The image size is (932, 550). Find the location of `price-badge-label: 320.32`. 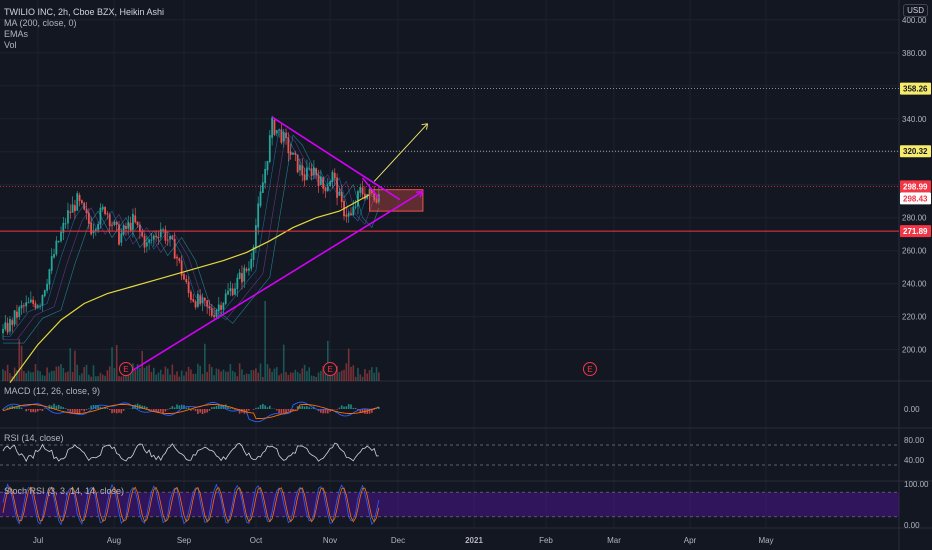

price-badge-label: 320.32 is located at coordinates (915, 151).